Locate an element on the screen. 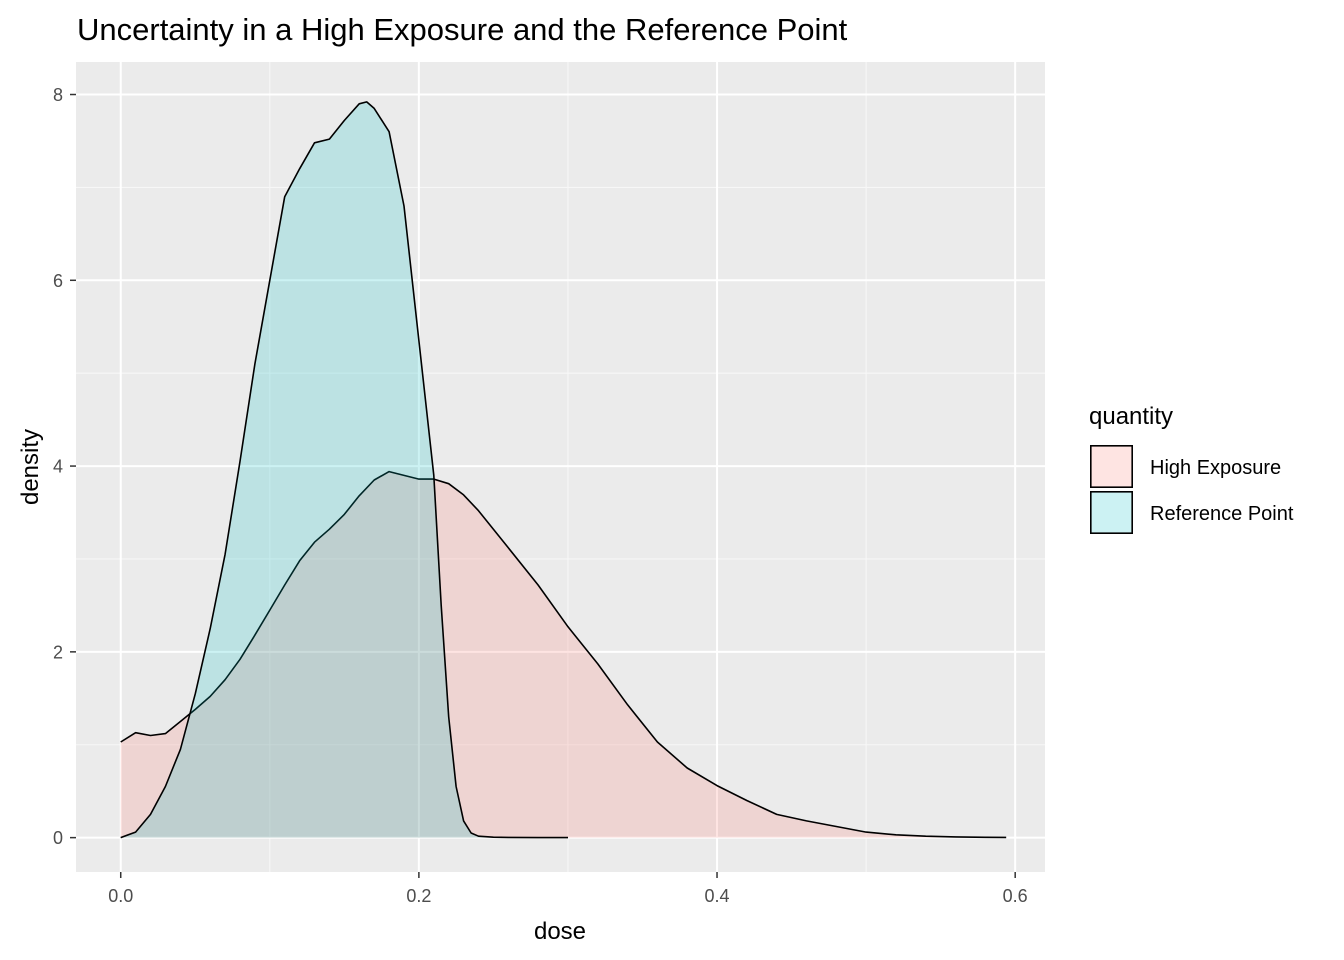  y-axis-ticks: 0 2 4 6 8 is located at coordinates (64, 466).